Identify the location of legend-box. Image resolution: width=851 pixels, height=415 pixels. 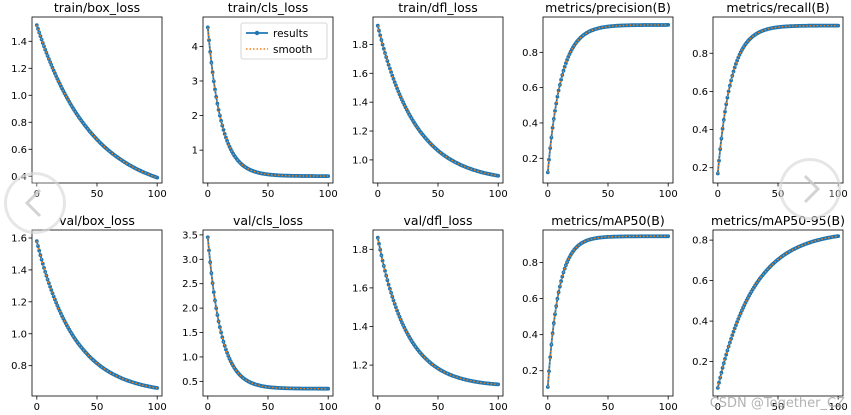
(284, 41).